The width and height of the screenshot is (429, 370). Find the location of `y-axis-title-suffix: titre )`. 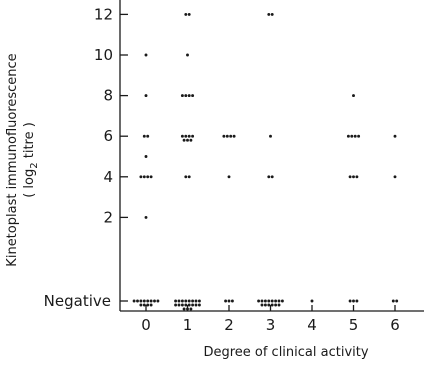

y-axis-title-suffix: titre ) is located at coordinates (29, 142).